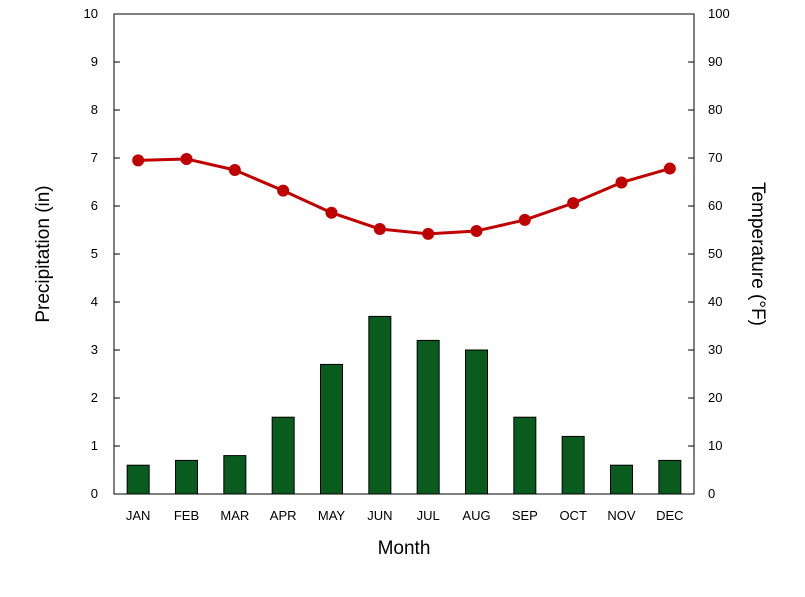  What do you see at coordinates (94, 157) in the screenshot?
I see `left-tick-label: 7` at bounding box center [94, 157].